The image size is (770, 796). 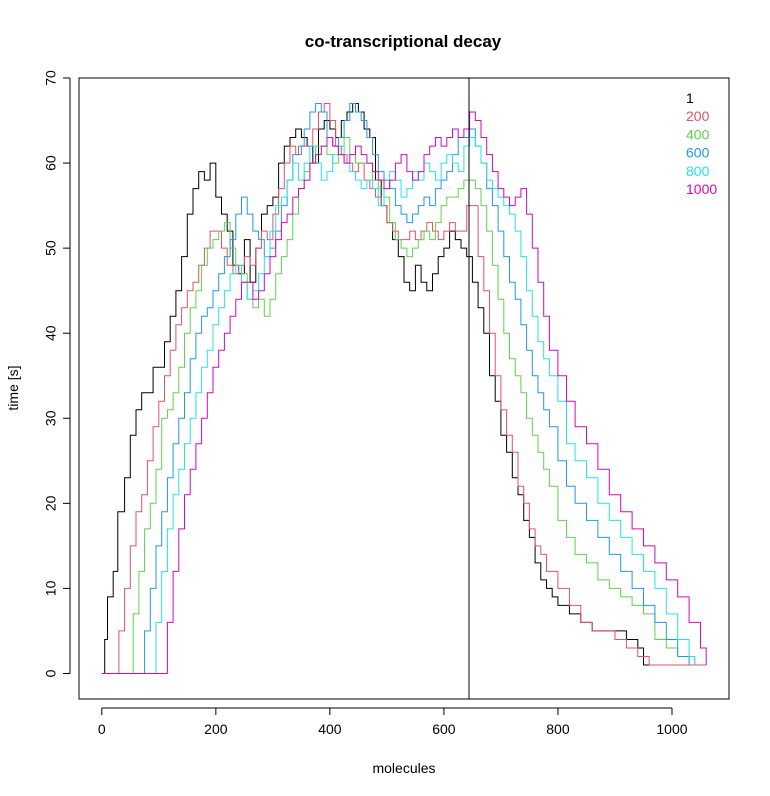 What do you see at coordinates (558, 729) in the screenshot?
I see `x-tick-label: 800` at bounding box center [558, 729].